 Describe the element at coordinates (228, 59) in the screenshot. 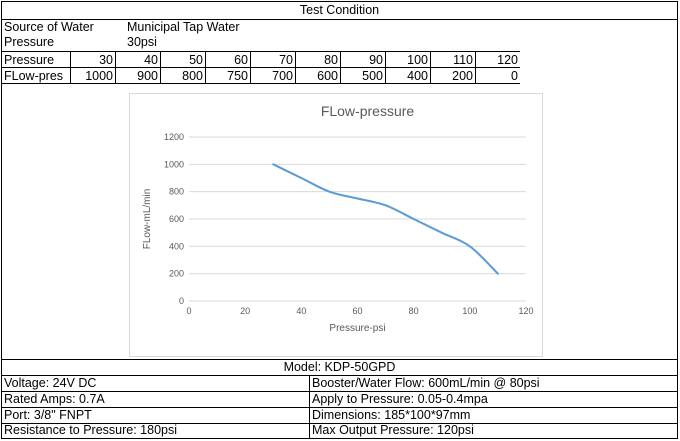

I see `table-cell: 60` at that location.